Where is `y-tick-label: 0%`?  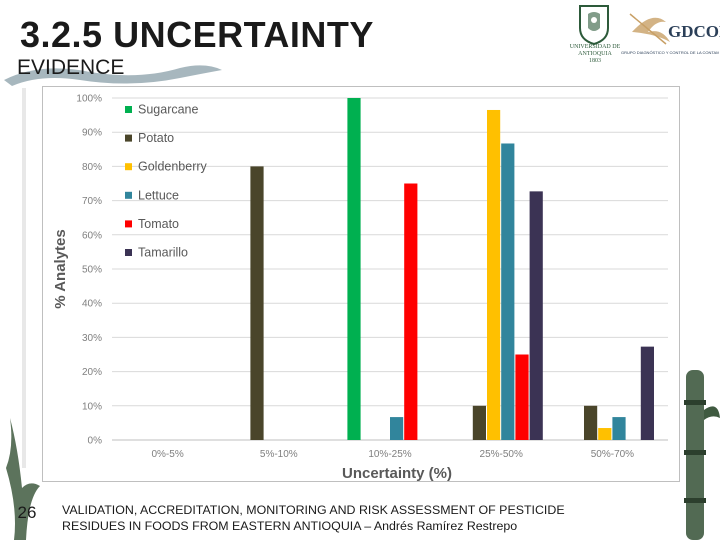 y-tick-label: 0% is located at coordinates (95, 441).